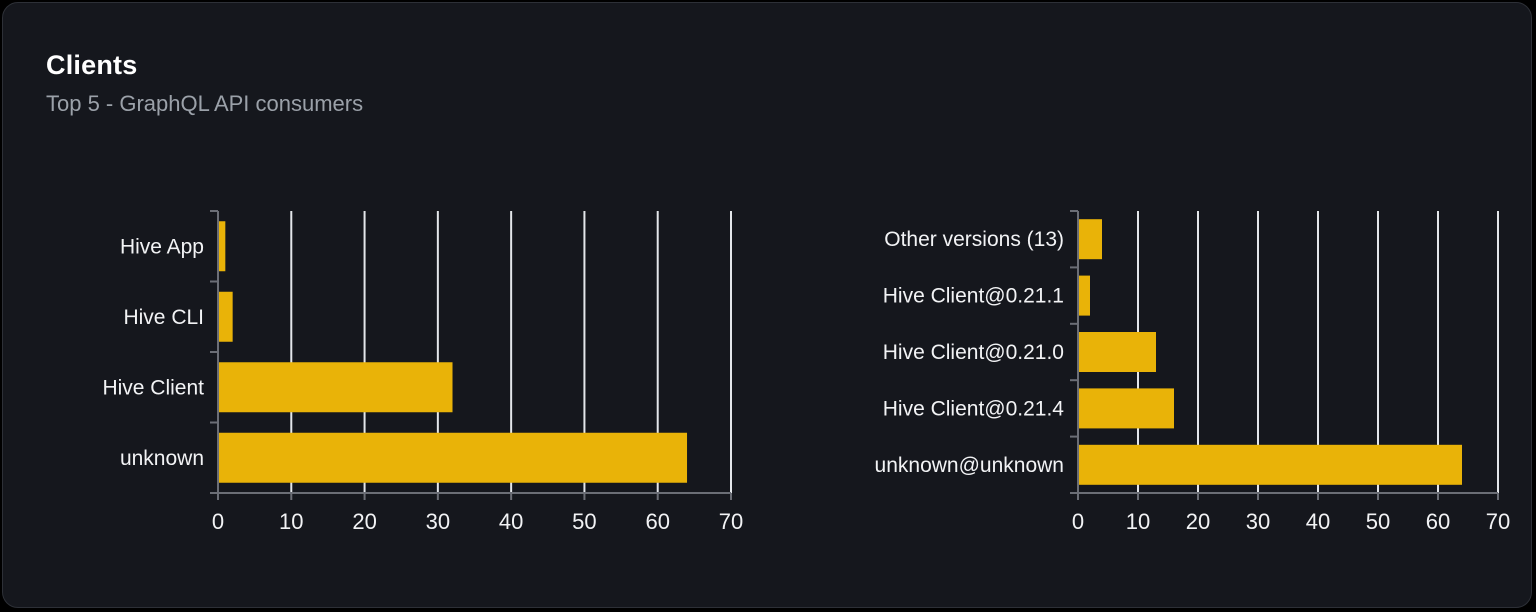 The image size is (1536, 612). Describe the element at coordinates (969, 465) in the screenshot. I see `category-label: unknown@unknown` at that location.